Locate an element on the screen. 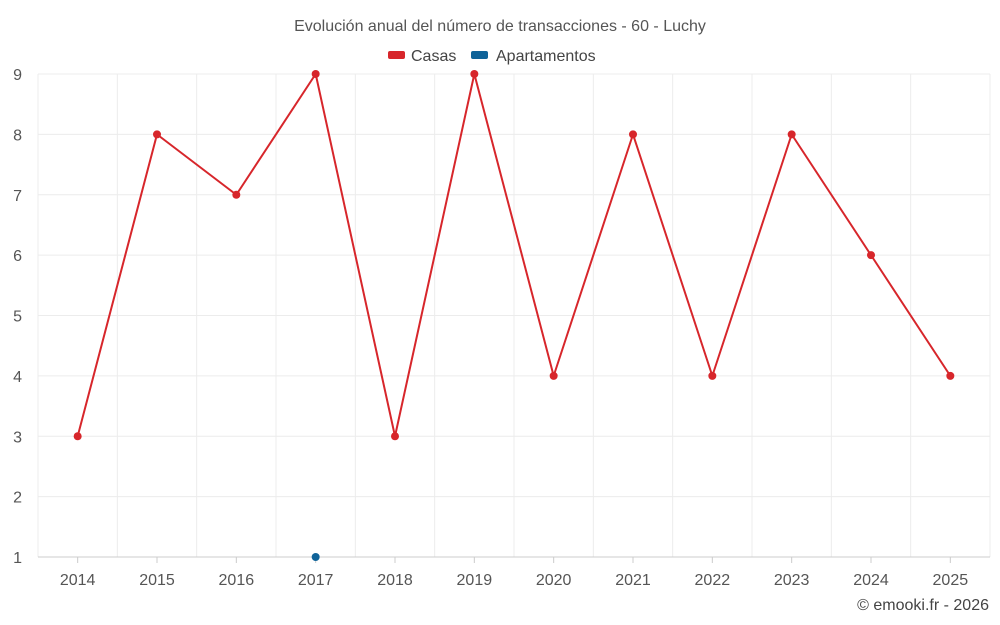 This screenshot has width=1000, height=625. y-tick-label: 7 is located at coordinates (17, 196).